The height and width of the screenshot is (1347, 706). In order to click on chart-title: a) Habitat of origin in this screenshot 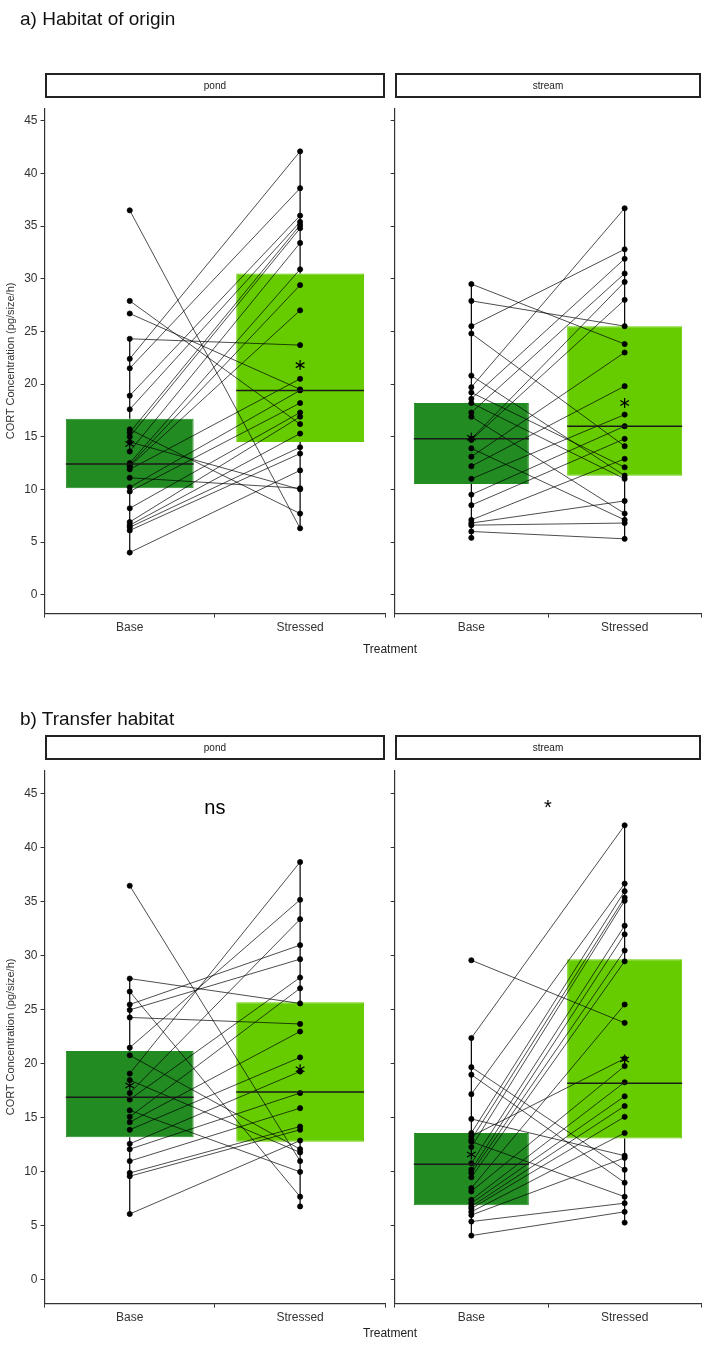, I will do `click(98, 19)`.